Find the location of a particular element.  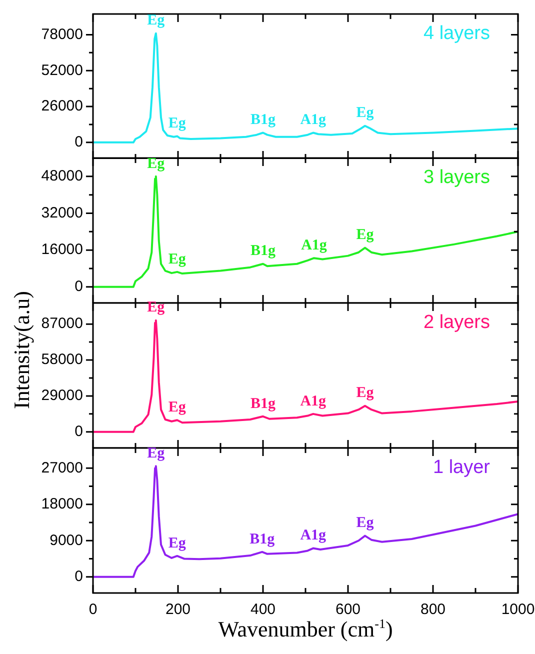

text: 1 layer is located at coordinates (461, 467).